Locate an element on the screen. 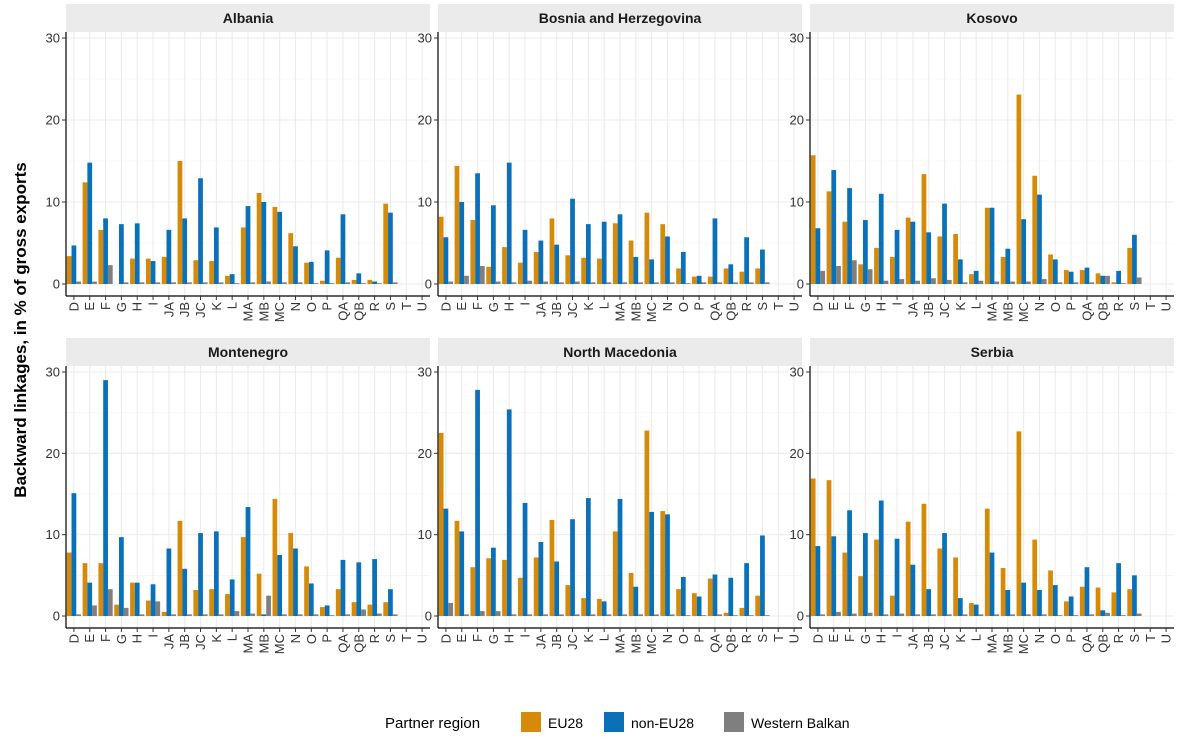 This screenshot has height=743, width=1184. bar-eu28-g is located at coordinates (117, 610).